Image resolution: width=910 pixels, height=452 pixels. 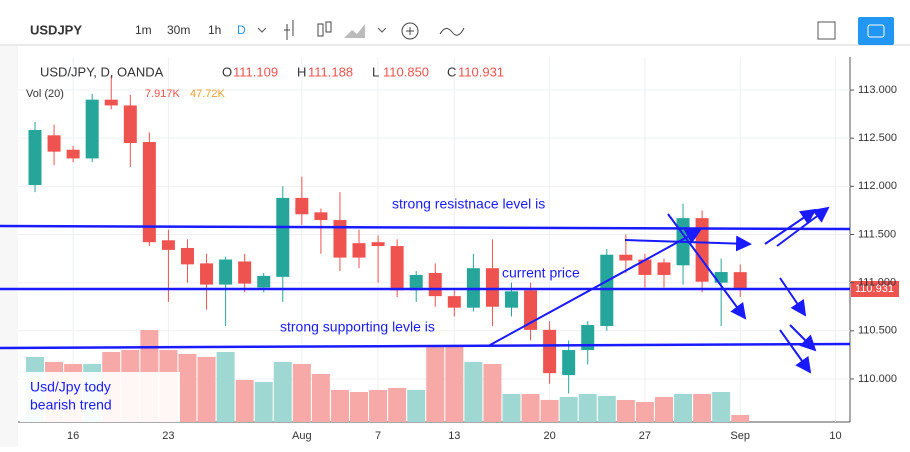 What do you see at coordinates (740, 436) in the screenshot?
I see `x-tick-label: Sep` at bounding box center [740, 436].